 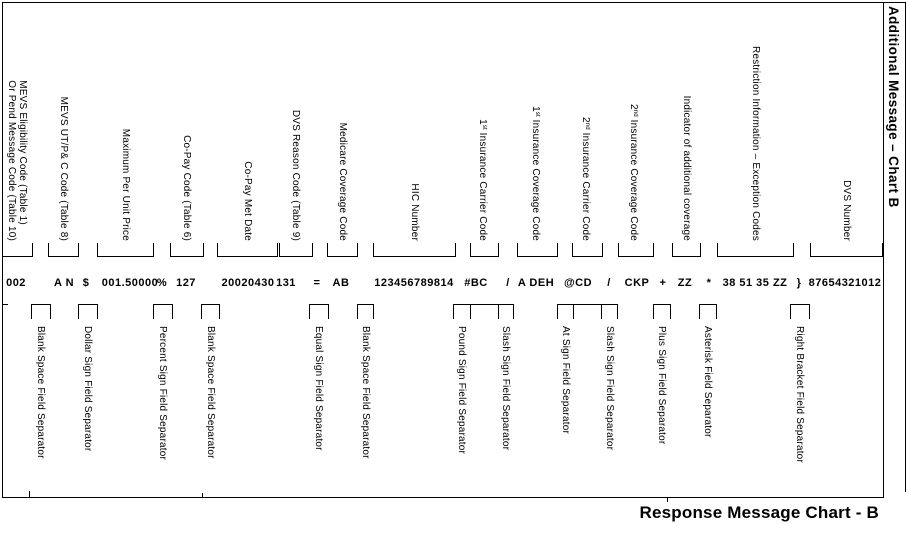 I want to click on data-value: *, so click(x=709, y=283).